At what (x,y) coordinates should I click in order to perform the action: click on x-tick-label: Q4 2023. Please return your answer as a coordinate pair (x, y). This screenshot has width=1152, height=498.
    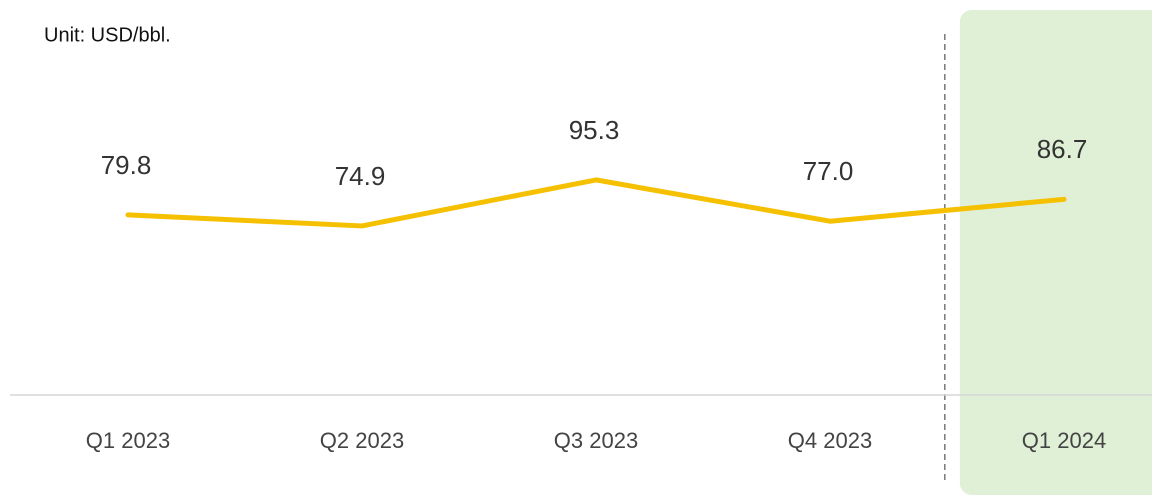
    Looking at the image, I should click on (830, 440).